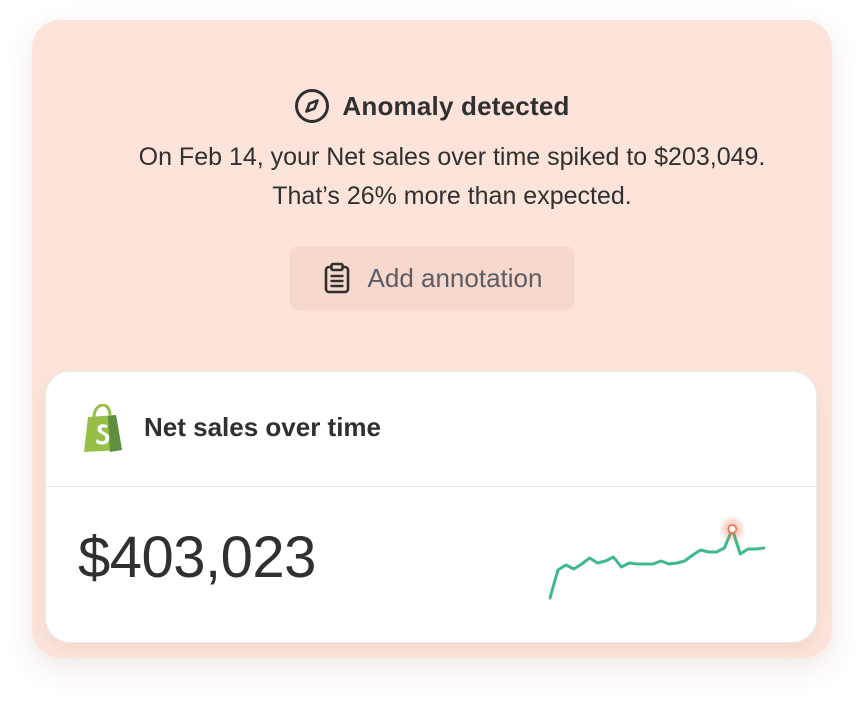  What do you see at coordinates (312, 106) in the screenshot?
I see `compass-icon` at bounding box center [312, 106].